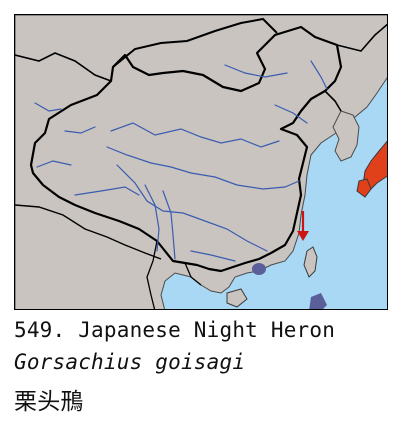 This screenshot has height=428, width=418. I want to click on mongolia-border, so click(195, 42).